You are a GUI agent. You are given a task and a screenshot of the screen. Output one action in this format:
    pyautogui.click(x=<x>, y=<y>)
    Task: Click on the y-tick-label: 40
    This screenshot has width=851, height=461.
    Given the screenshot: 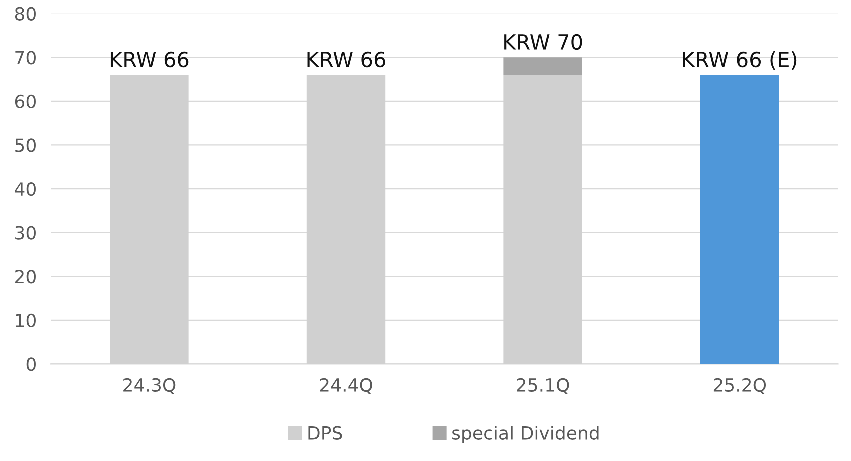 What is the action you would take?
    pyautogui.click(x=25, y=189)
    